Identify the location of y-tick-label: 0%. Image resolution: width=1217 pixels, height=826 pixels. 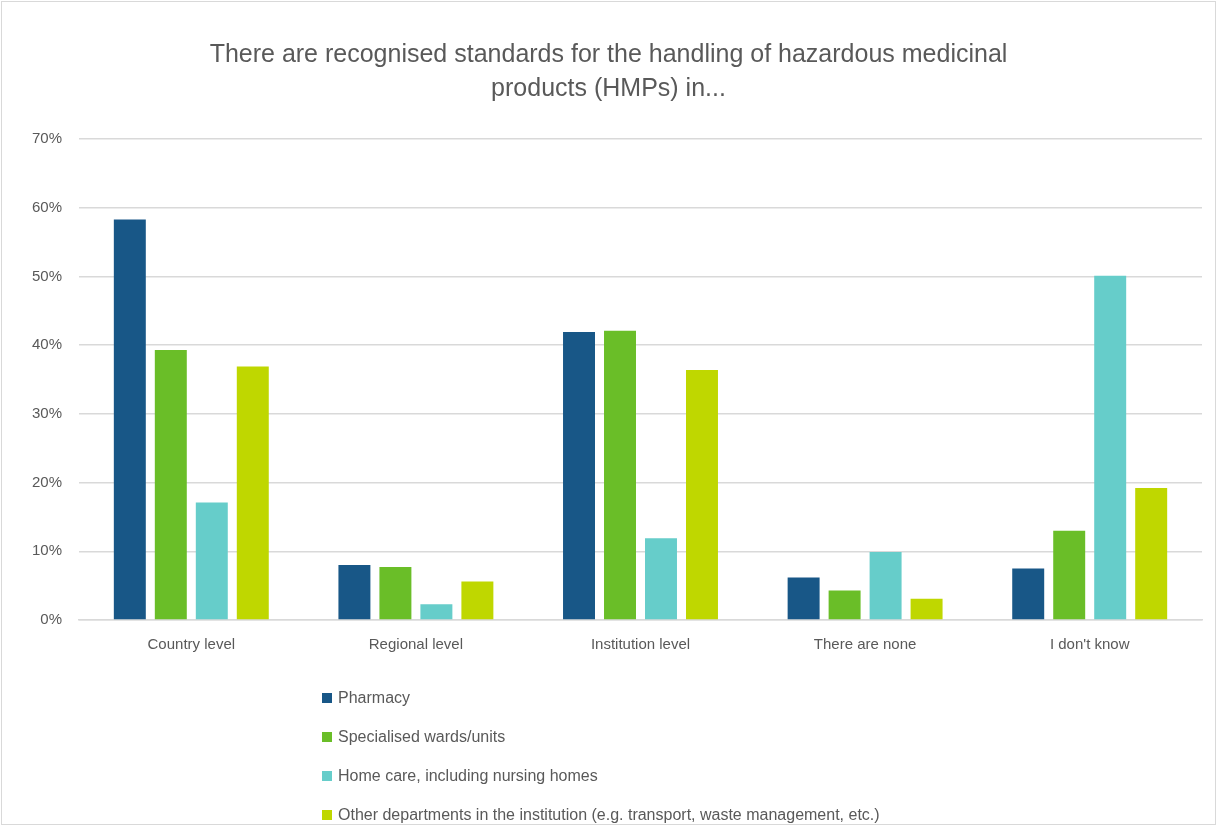
(51, 619).